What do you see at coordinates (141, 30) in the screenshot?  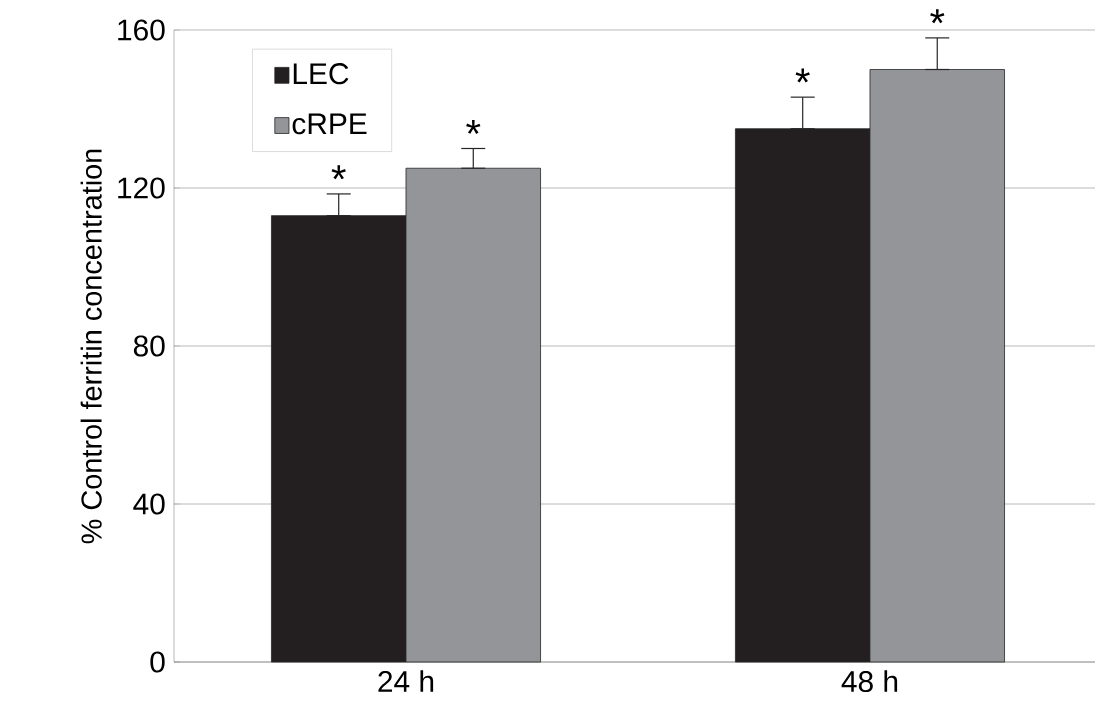 I see `y-tick-label: 160` at bounding box center [141, 30].